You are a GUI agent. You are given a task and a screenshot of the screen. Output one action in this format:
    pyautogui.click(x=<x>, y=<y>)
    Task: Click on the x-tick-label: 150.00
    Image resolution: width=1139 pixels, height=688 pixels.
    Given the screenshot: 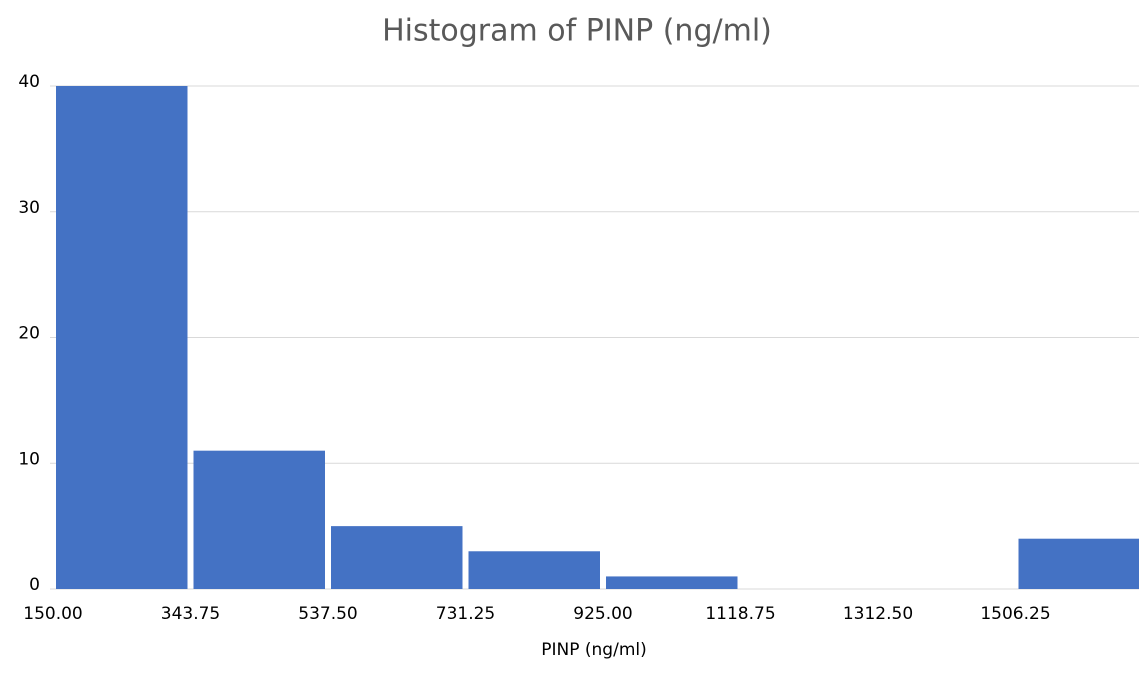 What is the action you would take?
    pyautogui.click(x=52, y=614)
    